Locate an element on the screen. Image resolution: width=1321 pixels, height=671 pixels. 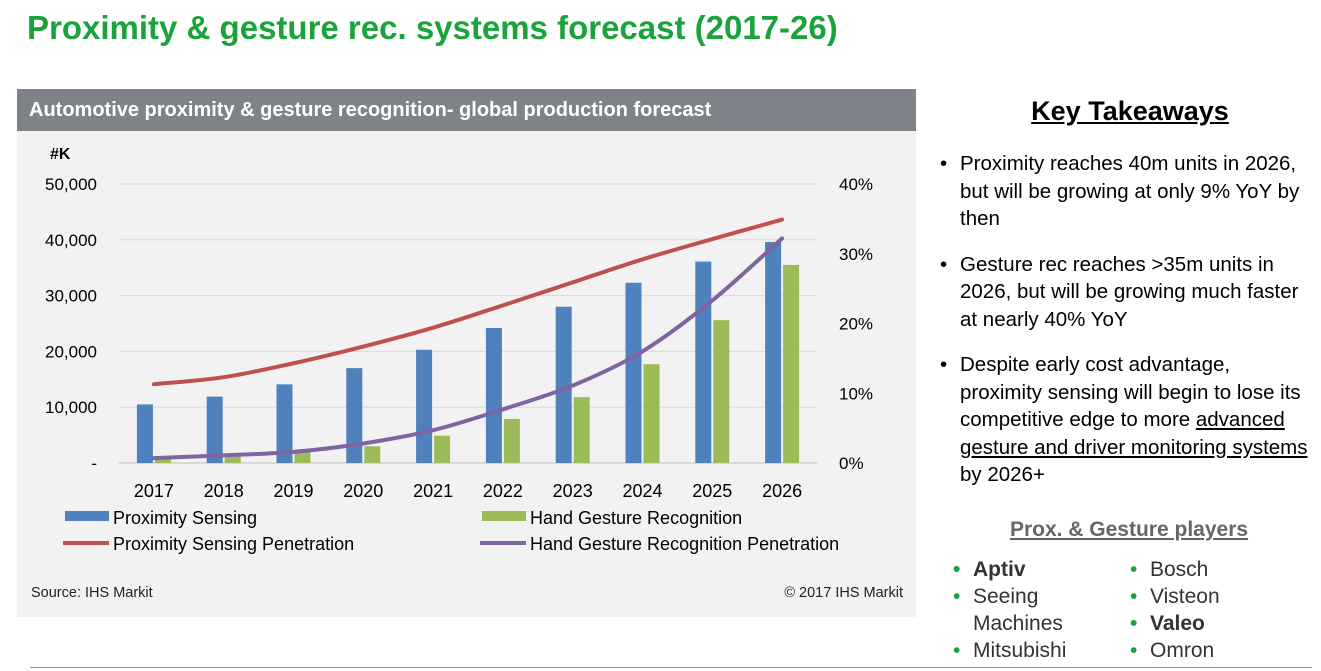
legend-label: Hand Gesture Recognition is located at coordinates (636, 518).